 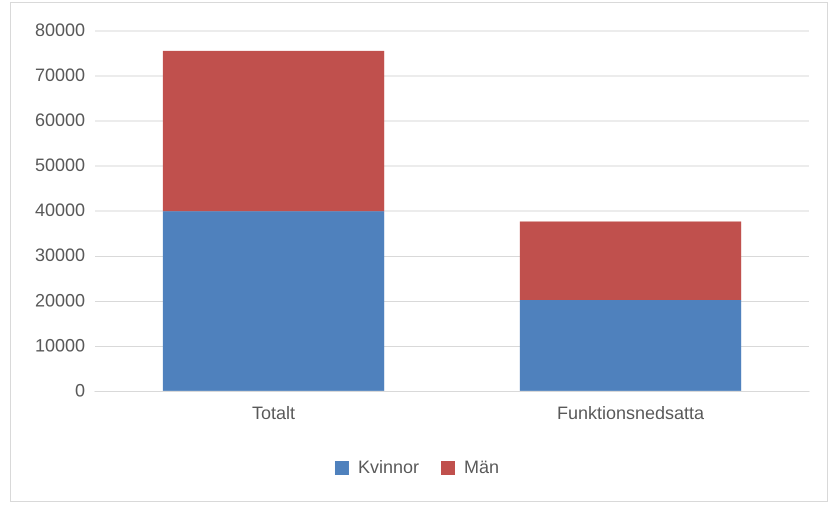 What do you see at coordinates (80, 390) in the screenshot?
I see `y-tick-label: 0` at bounding box center [80, 390].